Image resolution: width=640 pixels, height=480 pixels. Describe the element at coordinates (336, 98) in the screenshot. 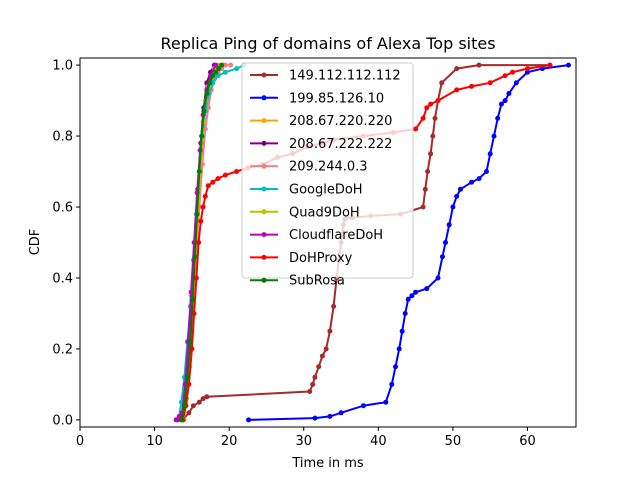

I see `legend-label: 199.85.126.10` at that location.